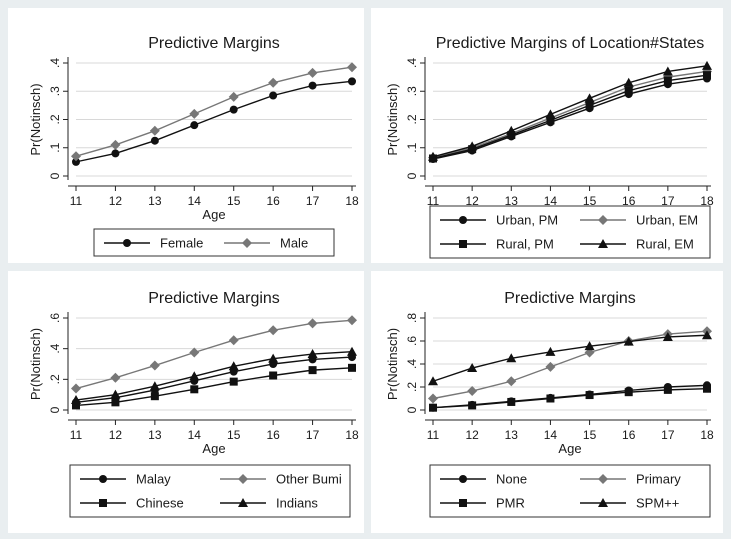  I want to click on legend: Urban, PM Urban, EM Rural, PM Rural, EM, so click(570, 232).